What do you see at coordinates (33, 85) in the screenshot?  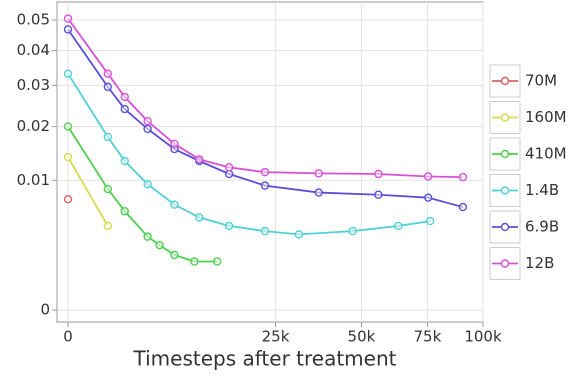 I see `y-tick-label: 0.03` at bounding box center [33, 85].